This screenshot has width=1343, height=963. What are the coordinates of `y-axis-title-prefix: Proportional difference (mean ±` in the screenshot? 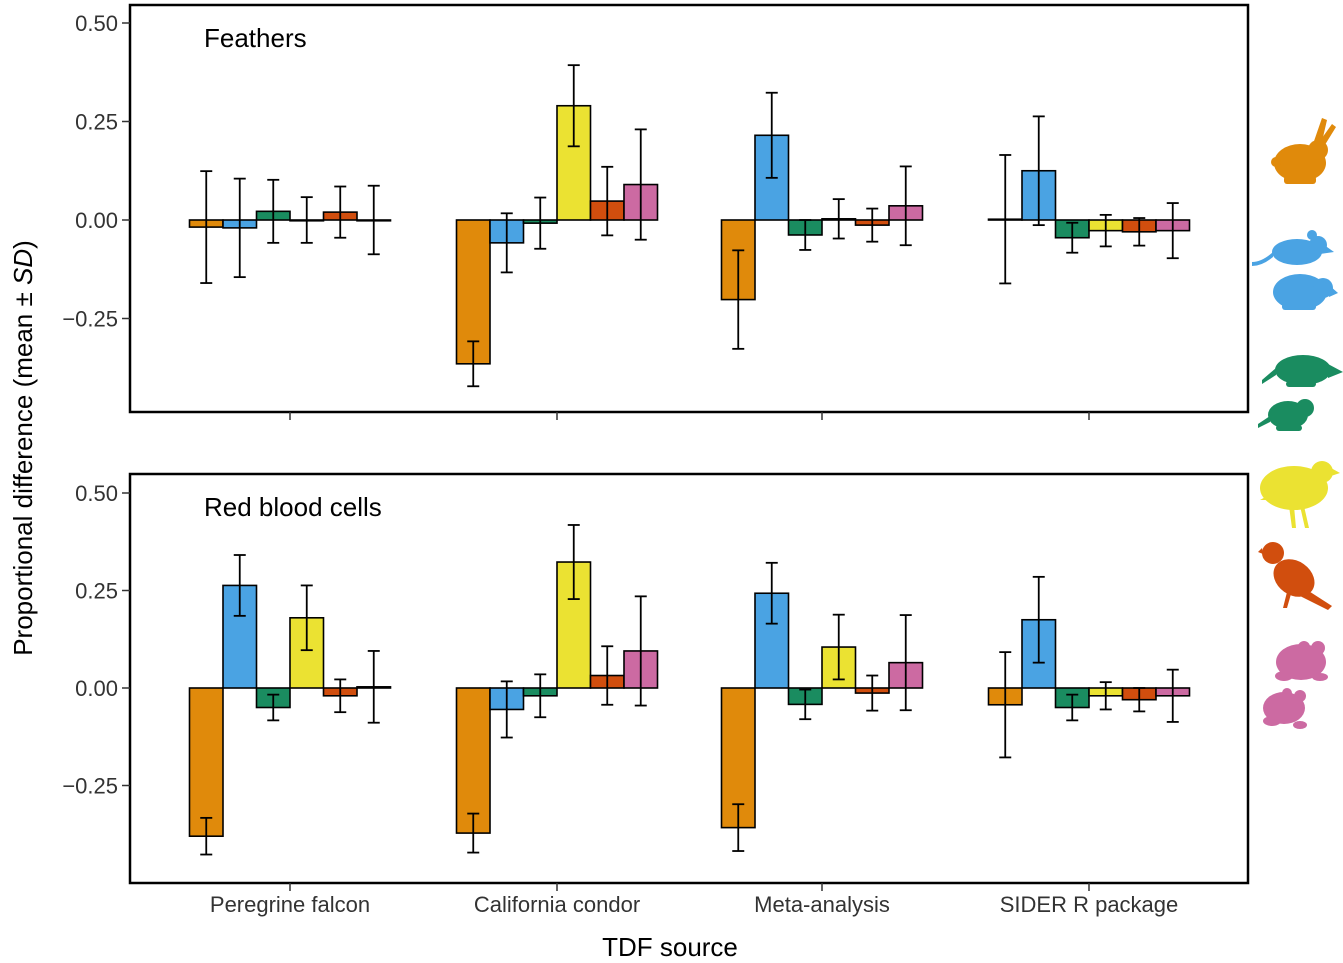 It's located at (23, 470).